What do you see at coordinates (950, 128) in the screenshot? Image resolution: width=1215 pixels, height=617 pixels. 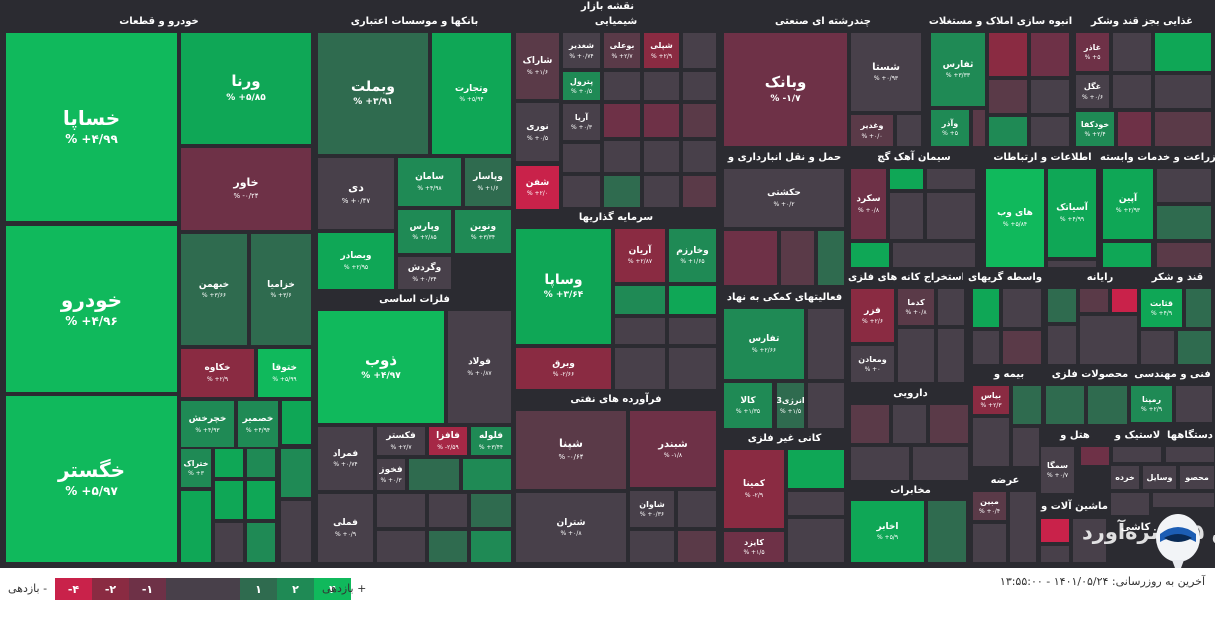 I see `stock-cell: وآذر % +۵` at bounding box center [950, 128].